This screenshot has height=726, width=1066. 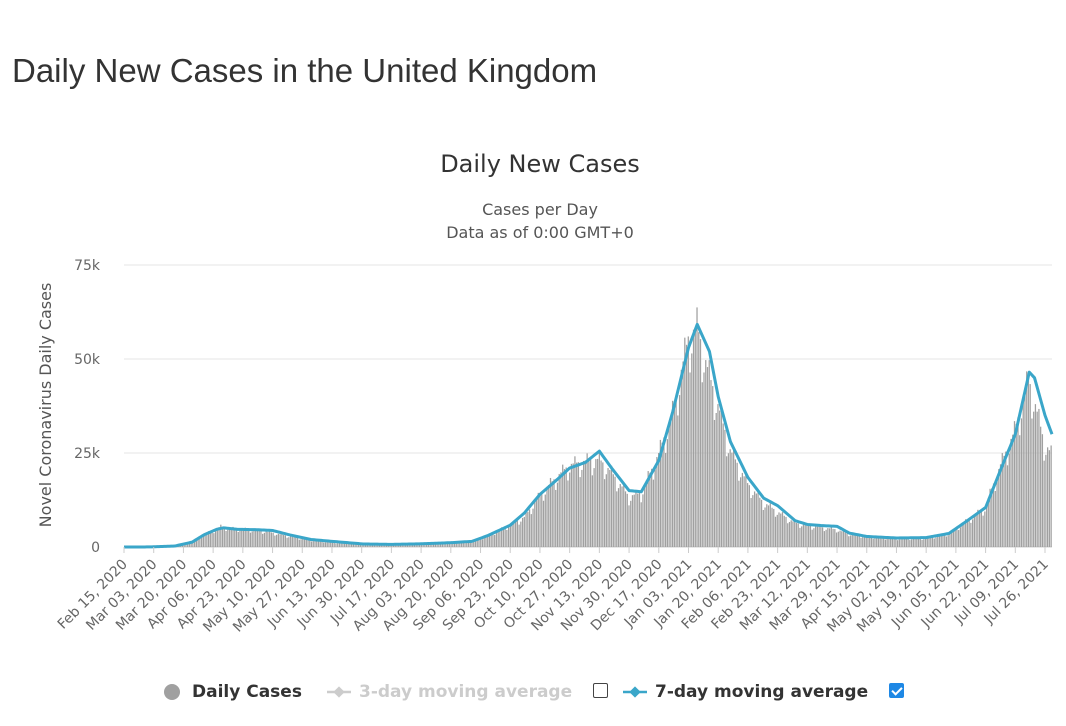 I want to click on legend-item-daily-cases: Daily Cases, so click(x=232, y=692).